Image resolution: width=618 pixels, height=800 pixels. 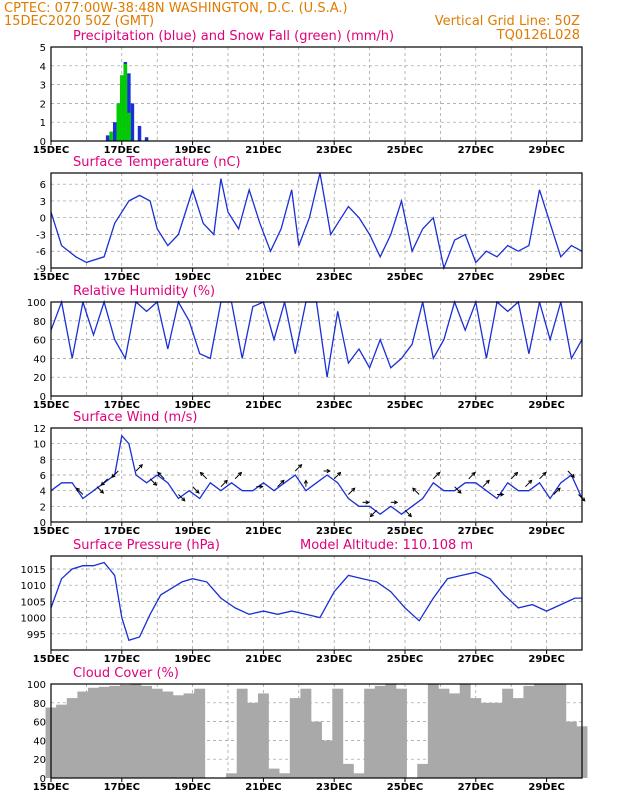 What do you see at coordinates (43, 202) in the screenshot?
I see `temp-y-tick-label: 3` at bounding box center [43, 202].